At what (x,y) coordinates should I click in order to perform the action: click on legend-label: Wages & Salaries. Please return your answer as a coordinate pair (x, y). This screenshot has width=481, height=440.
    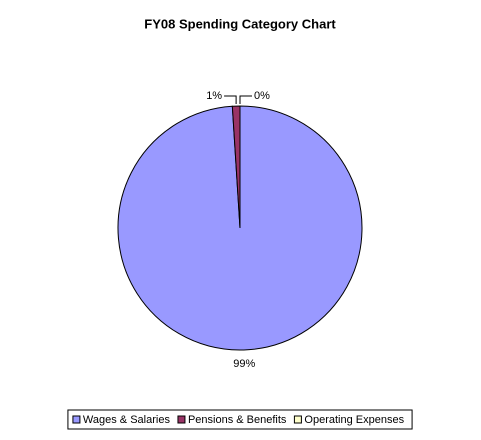
    Looking at the image, I should click on (127, 420).